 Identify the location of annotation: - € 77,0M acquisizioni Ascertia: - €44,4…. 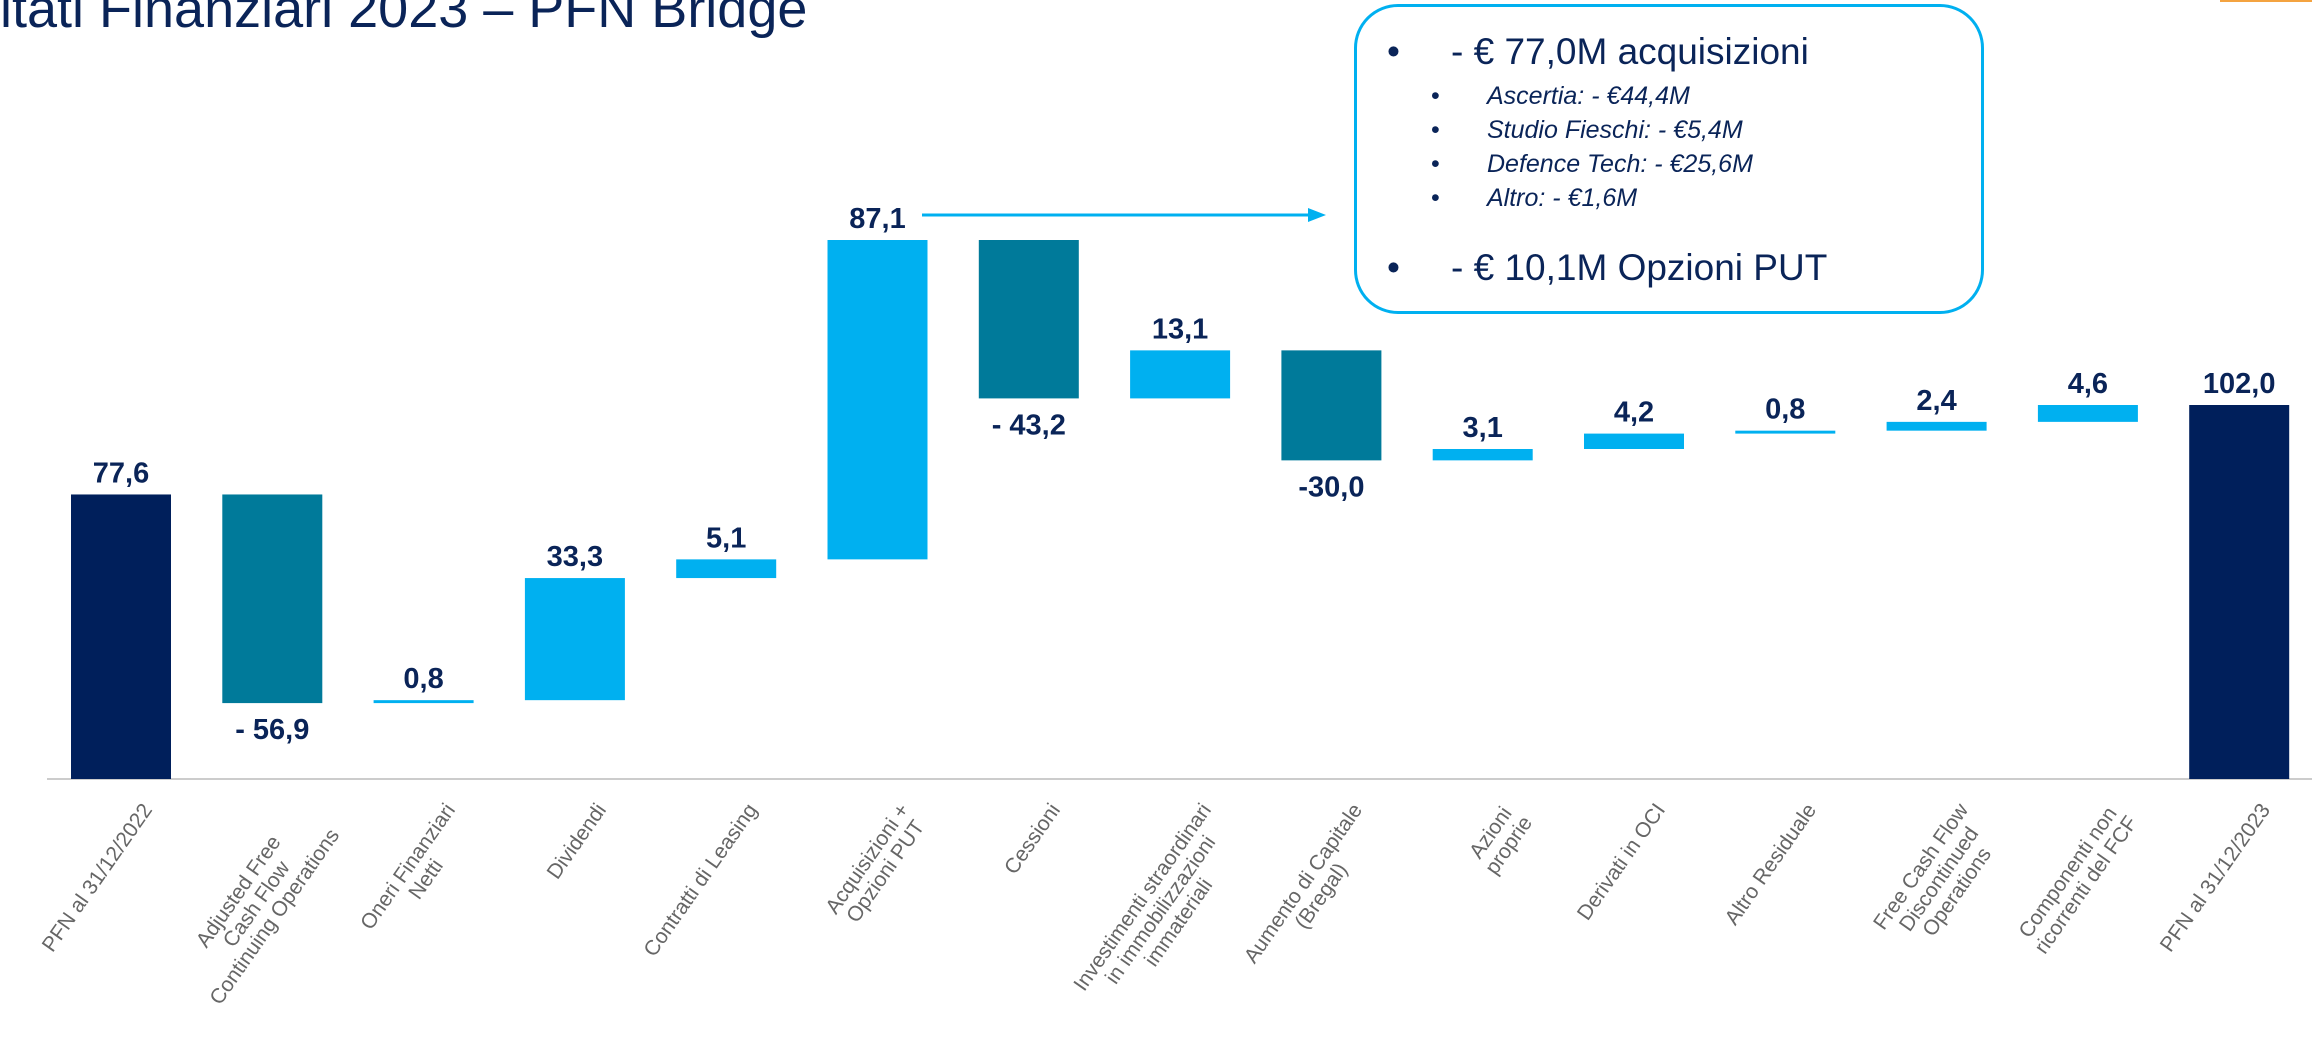
(1598, 123).